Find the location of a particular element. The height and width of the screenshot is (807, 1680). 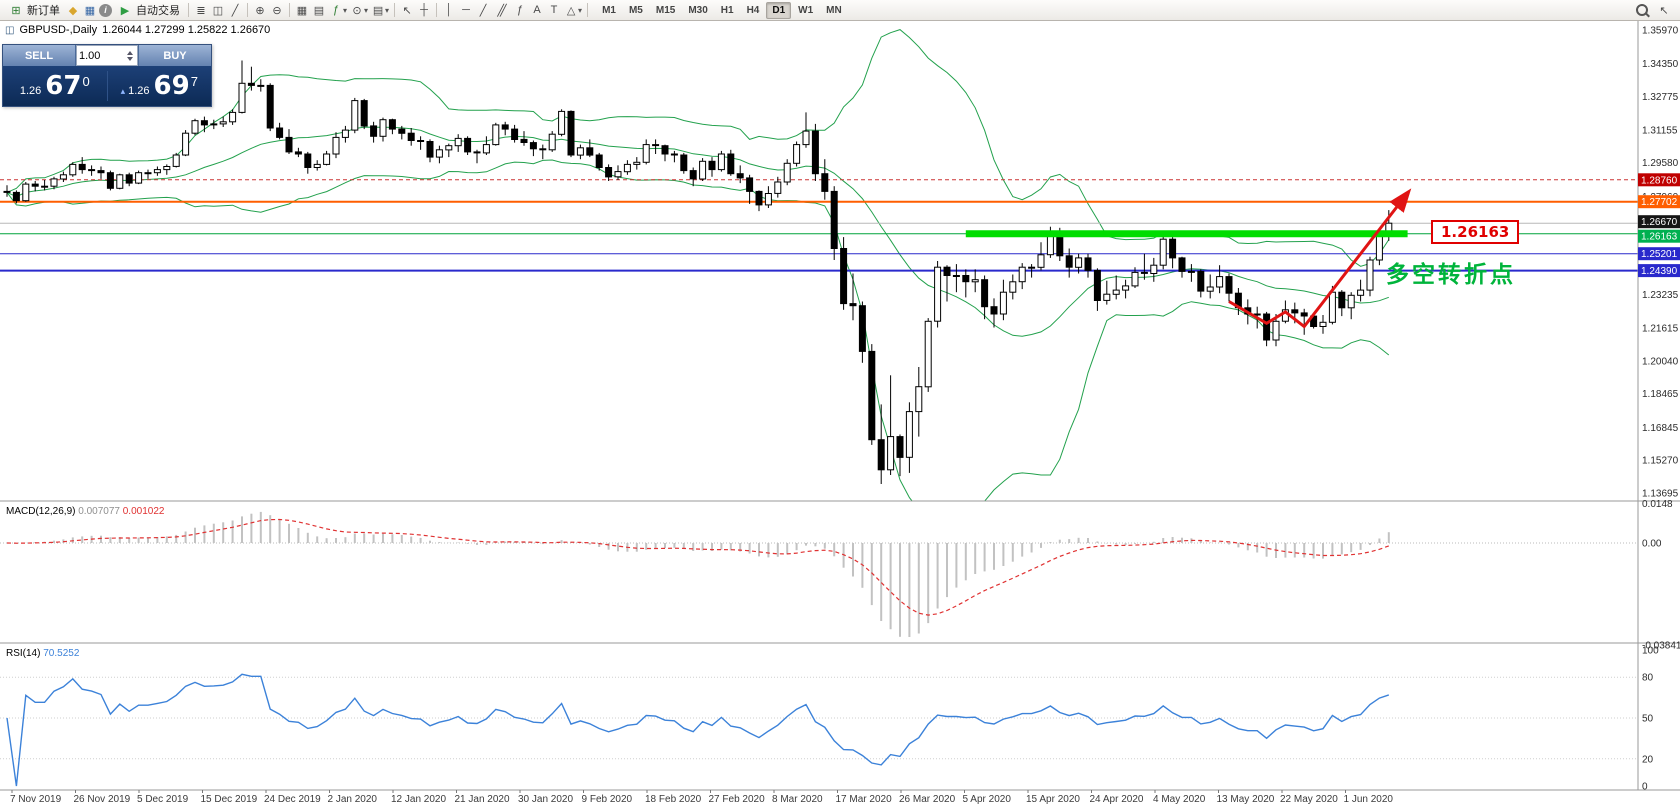

crosshair-icon: ┼ is located at coordinates (424, 10).